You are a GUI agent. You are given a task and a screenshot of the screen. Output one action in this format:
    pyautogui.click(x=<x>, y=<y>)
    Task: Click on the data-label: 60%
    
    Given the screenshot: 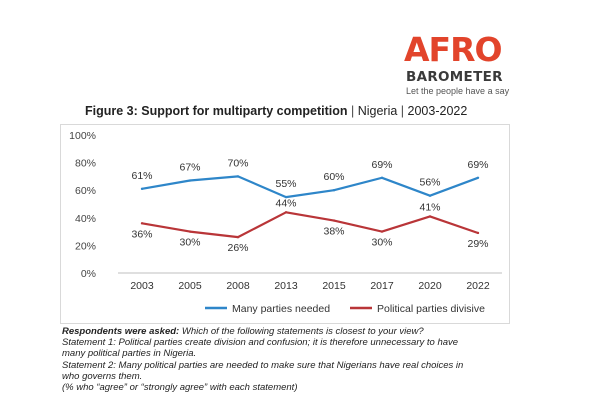 What is the action you would take?
    pyautogui.click(x=333, y=177)
    